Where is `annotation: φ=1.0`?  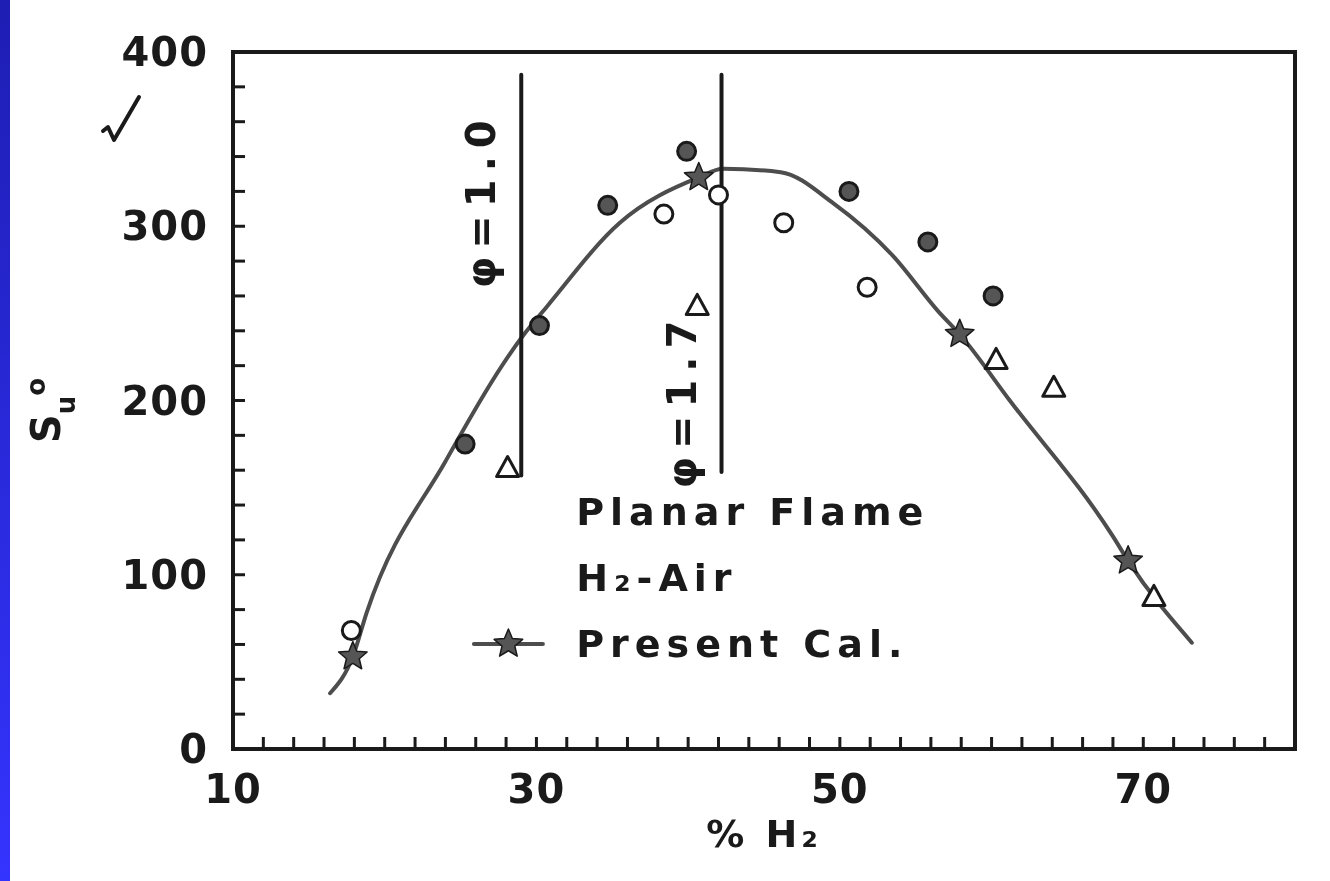 annotation: φ=1.0 is located at coordinates (481, 200).